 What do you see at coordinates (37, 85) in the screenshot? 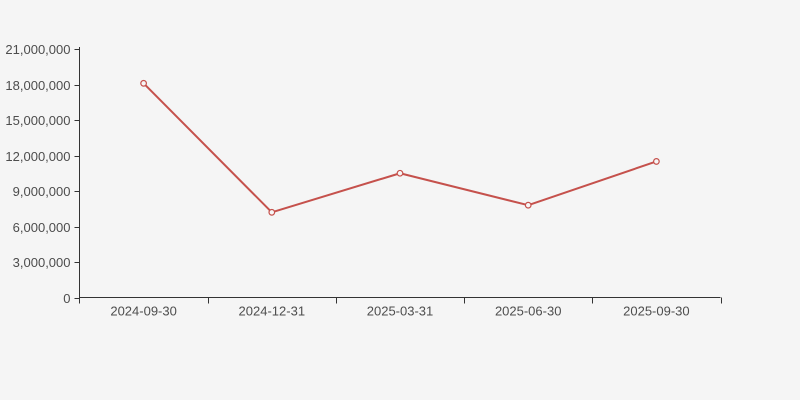
I see `y-tick-label: 18,000,000` at bounding box center [37, 85].